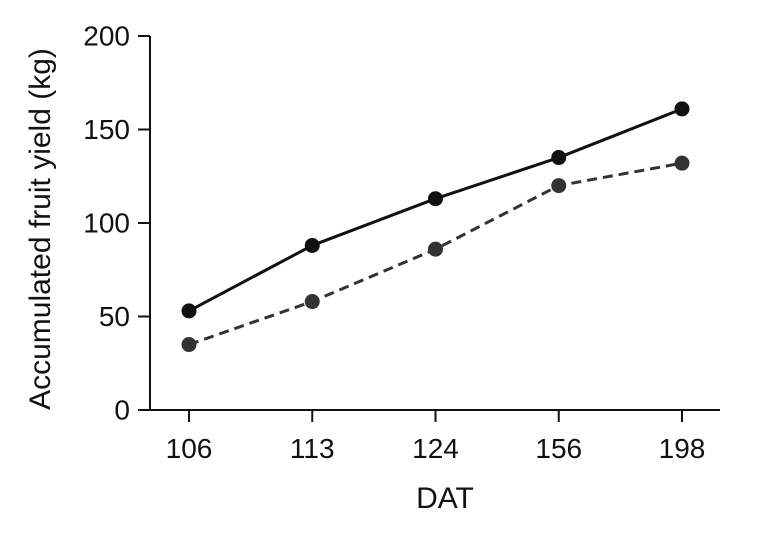  Describe the element at coordinates (558, 448) in the screenshot. I see `x-tick-label: 156` at that location.